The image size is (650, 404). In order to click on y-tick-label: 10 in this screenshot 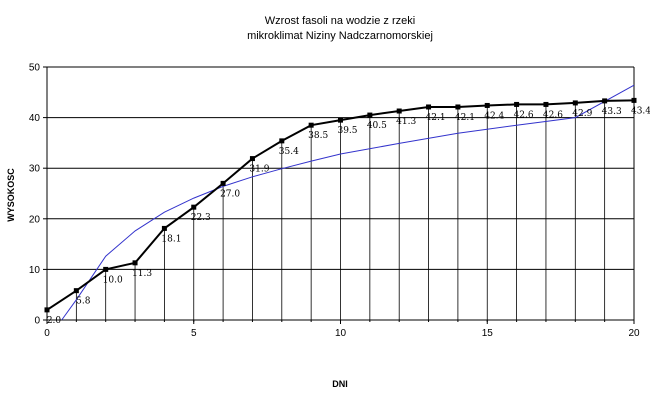, I will do `click(35, 270)`.